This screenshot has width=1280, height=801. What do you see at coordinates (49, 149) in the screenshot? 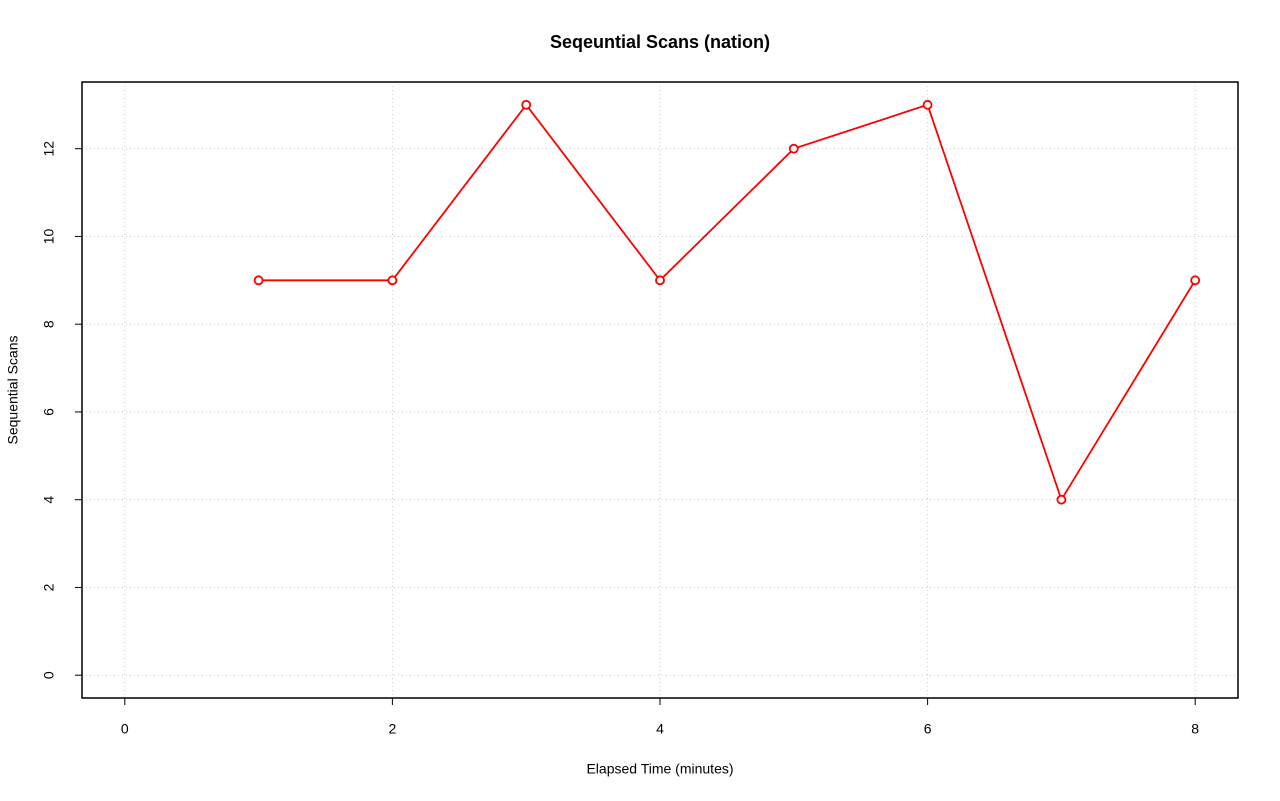
I see `y-tick-label: 12` at bounding box center [49, 149].